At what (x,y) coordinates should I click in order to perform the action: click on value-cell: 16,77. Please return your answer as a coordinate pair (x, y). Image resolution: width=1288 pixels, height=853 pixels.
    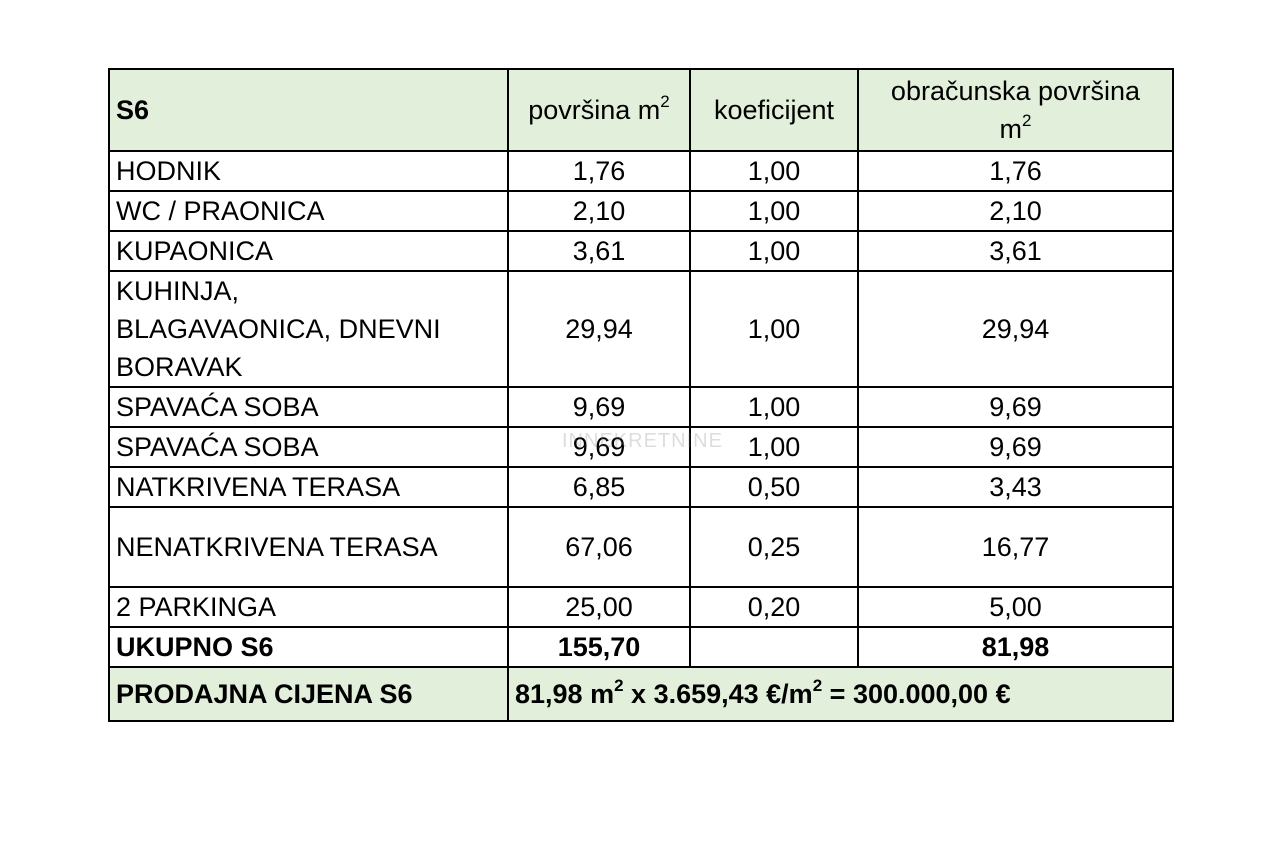
    Looking at the image, I should click on (1015, 547).